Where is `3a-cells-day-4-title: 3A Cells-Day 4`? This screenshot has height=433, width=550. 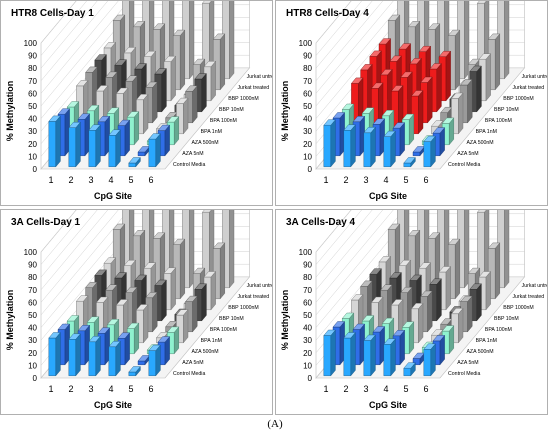
3a-cells-day-4-title: 3A Cells-Day 4 is located at coordinates (321, 222).